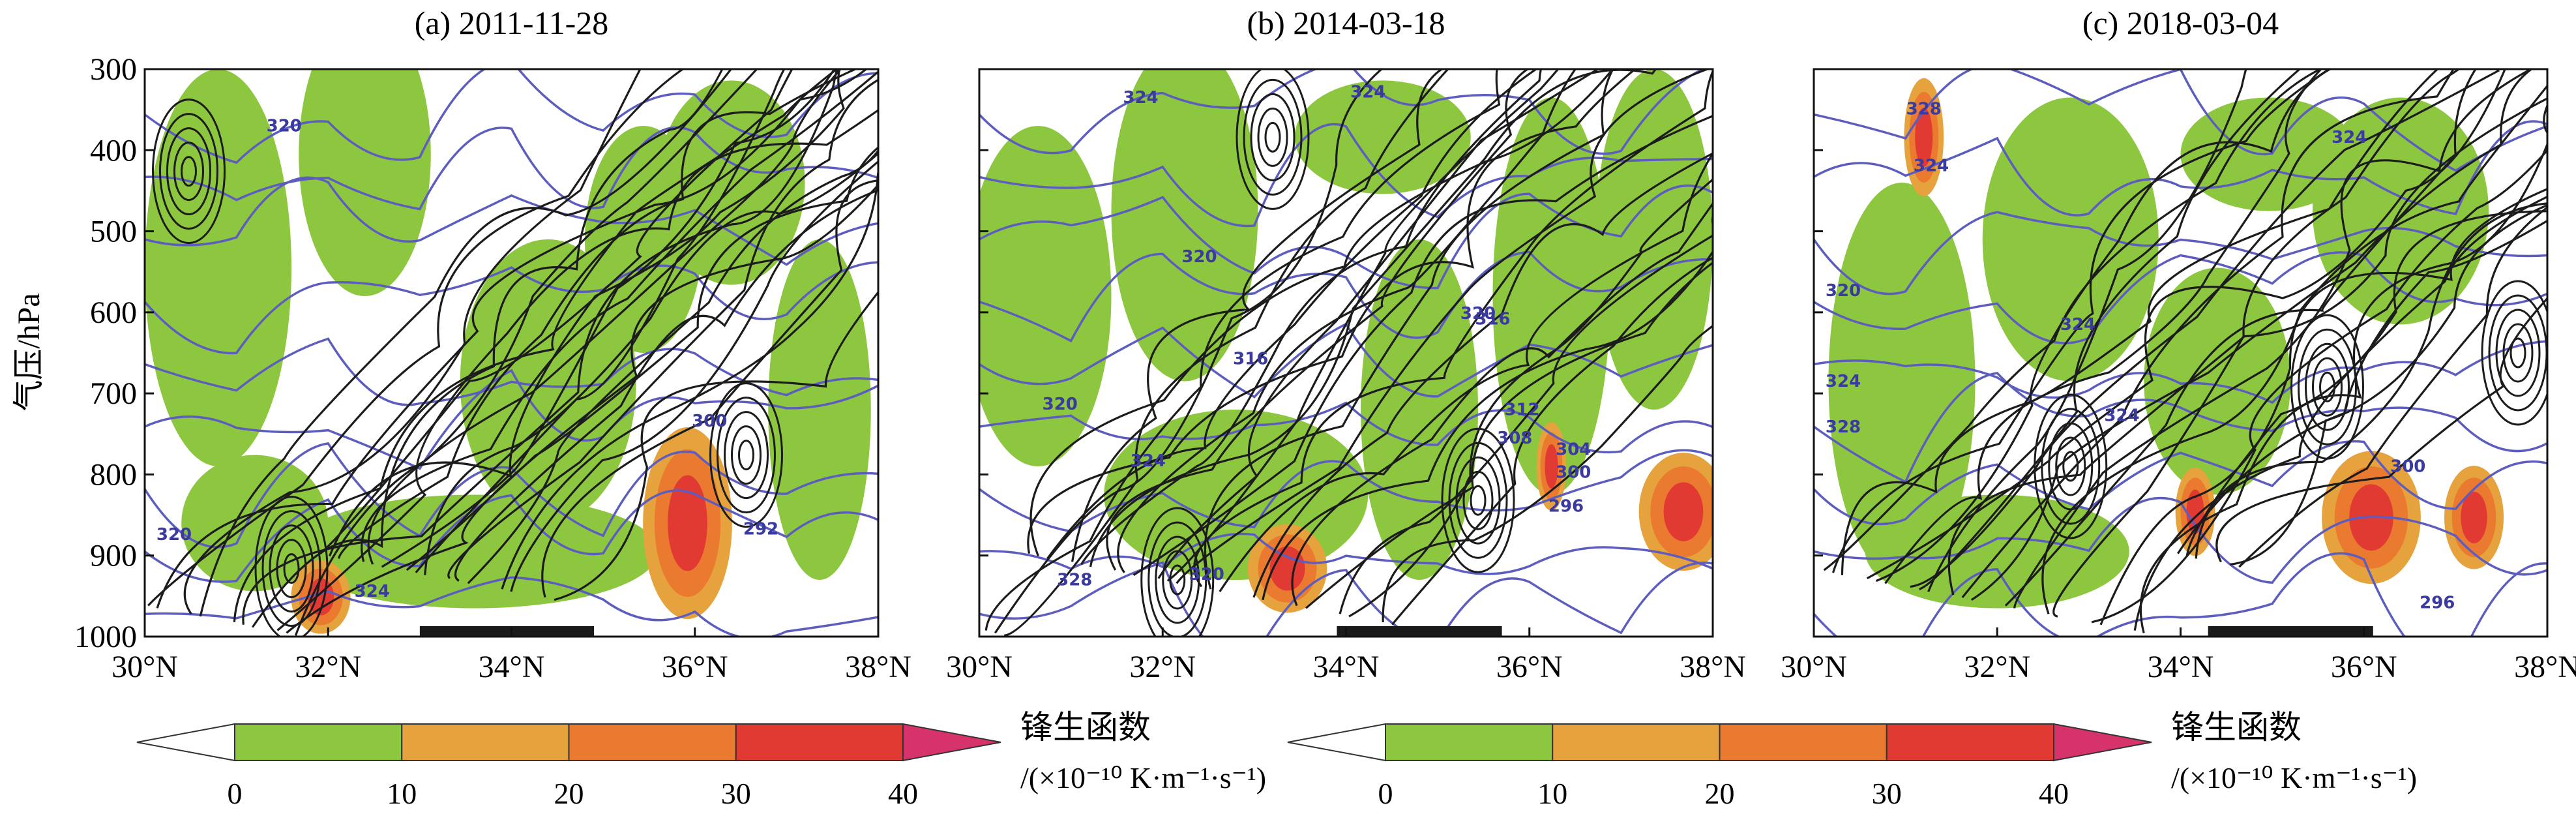 The width and height of the screenshot is (2576, 814). Describe the element at coordinates (2236, 727) in the screenshot. I see `colorbar-title: 锋生函数` at that location.